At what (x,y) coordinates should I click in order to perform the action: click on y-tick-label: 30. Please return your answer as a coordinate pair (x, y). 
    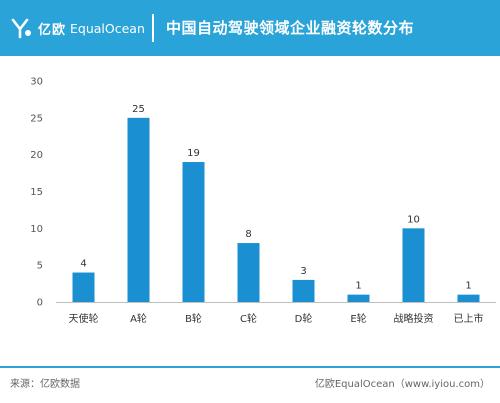
    Looking at the image, I should click on (36, 82).